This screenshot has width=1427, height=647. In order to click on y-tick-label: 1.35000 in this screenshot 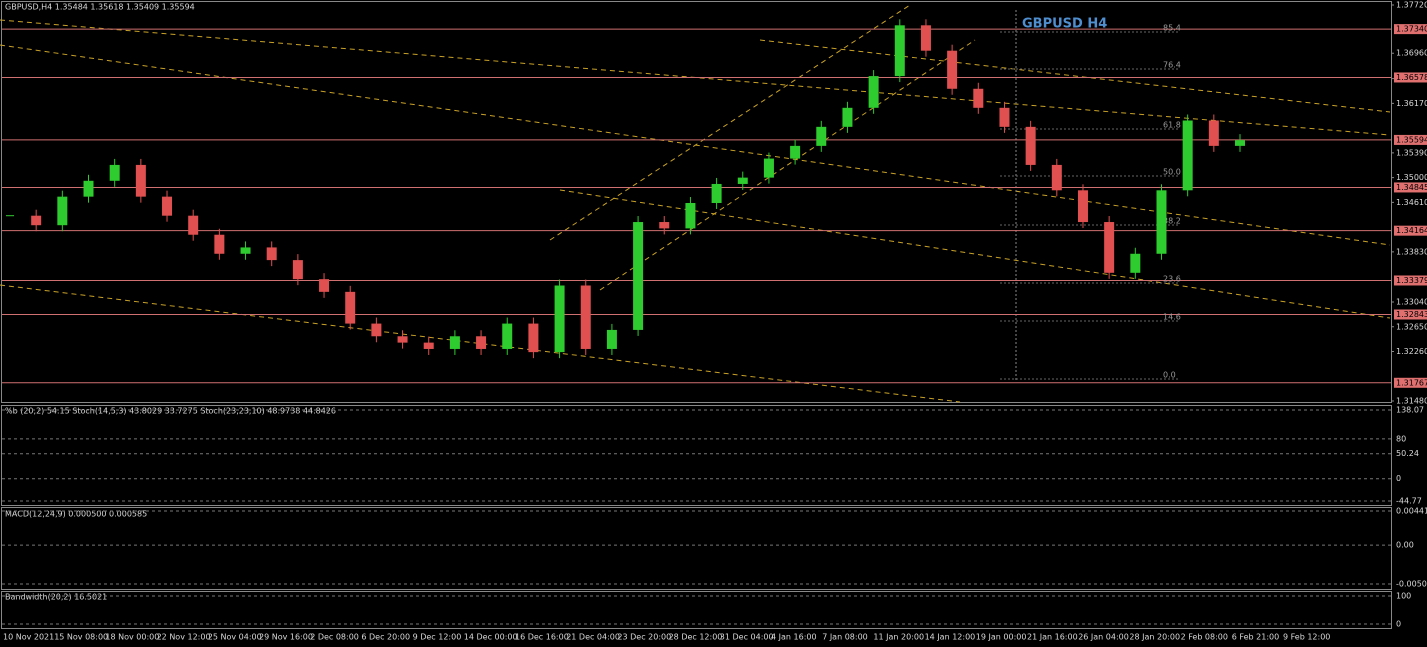, I will do `click(1411, 177)`.